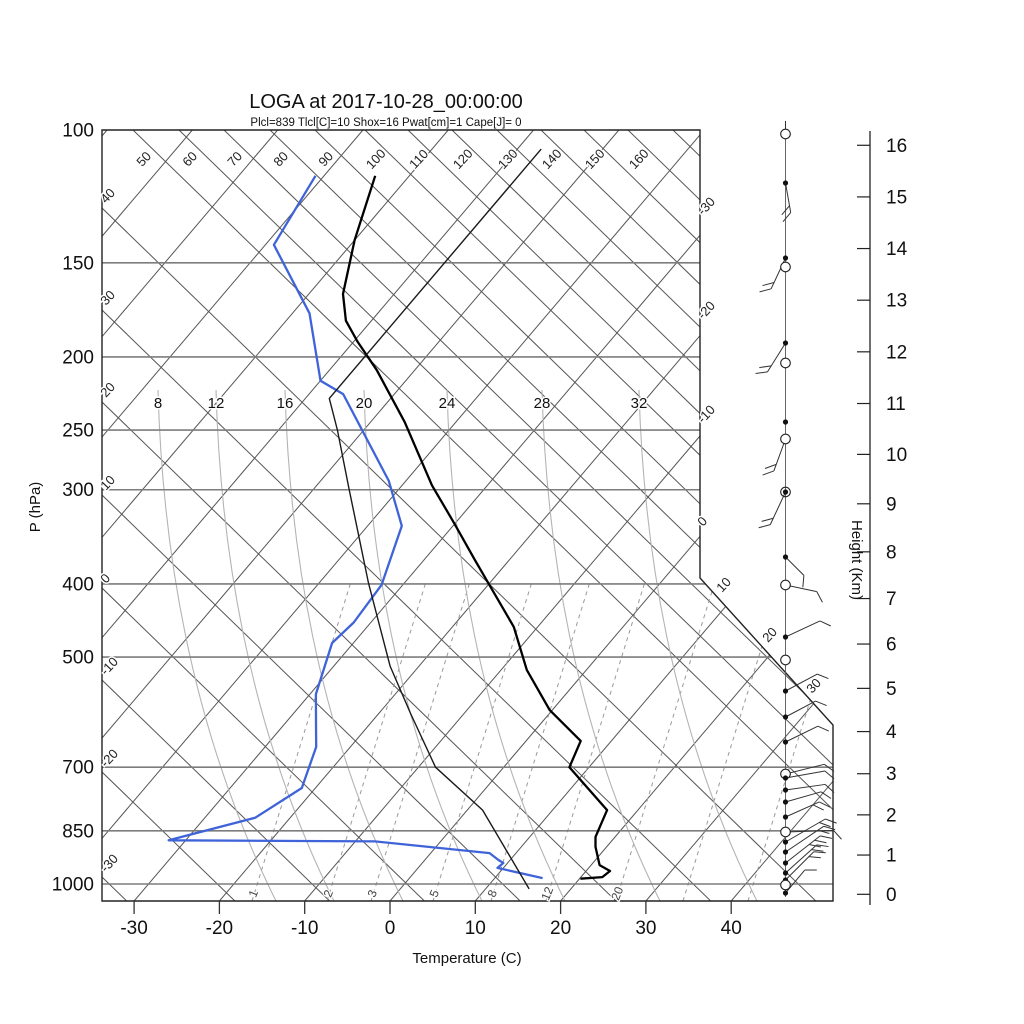  Describe the element at coordinates (254, 893) in the screenshot. I see `mixing-ratio-label: 1` at that location.